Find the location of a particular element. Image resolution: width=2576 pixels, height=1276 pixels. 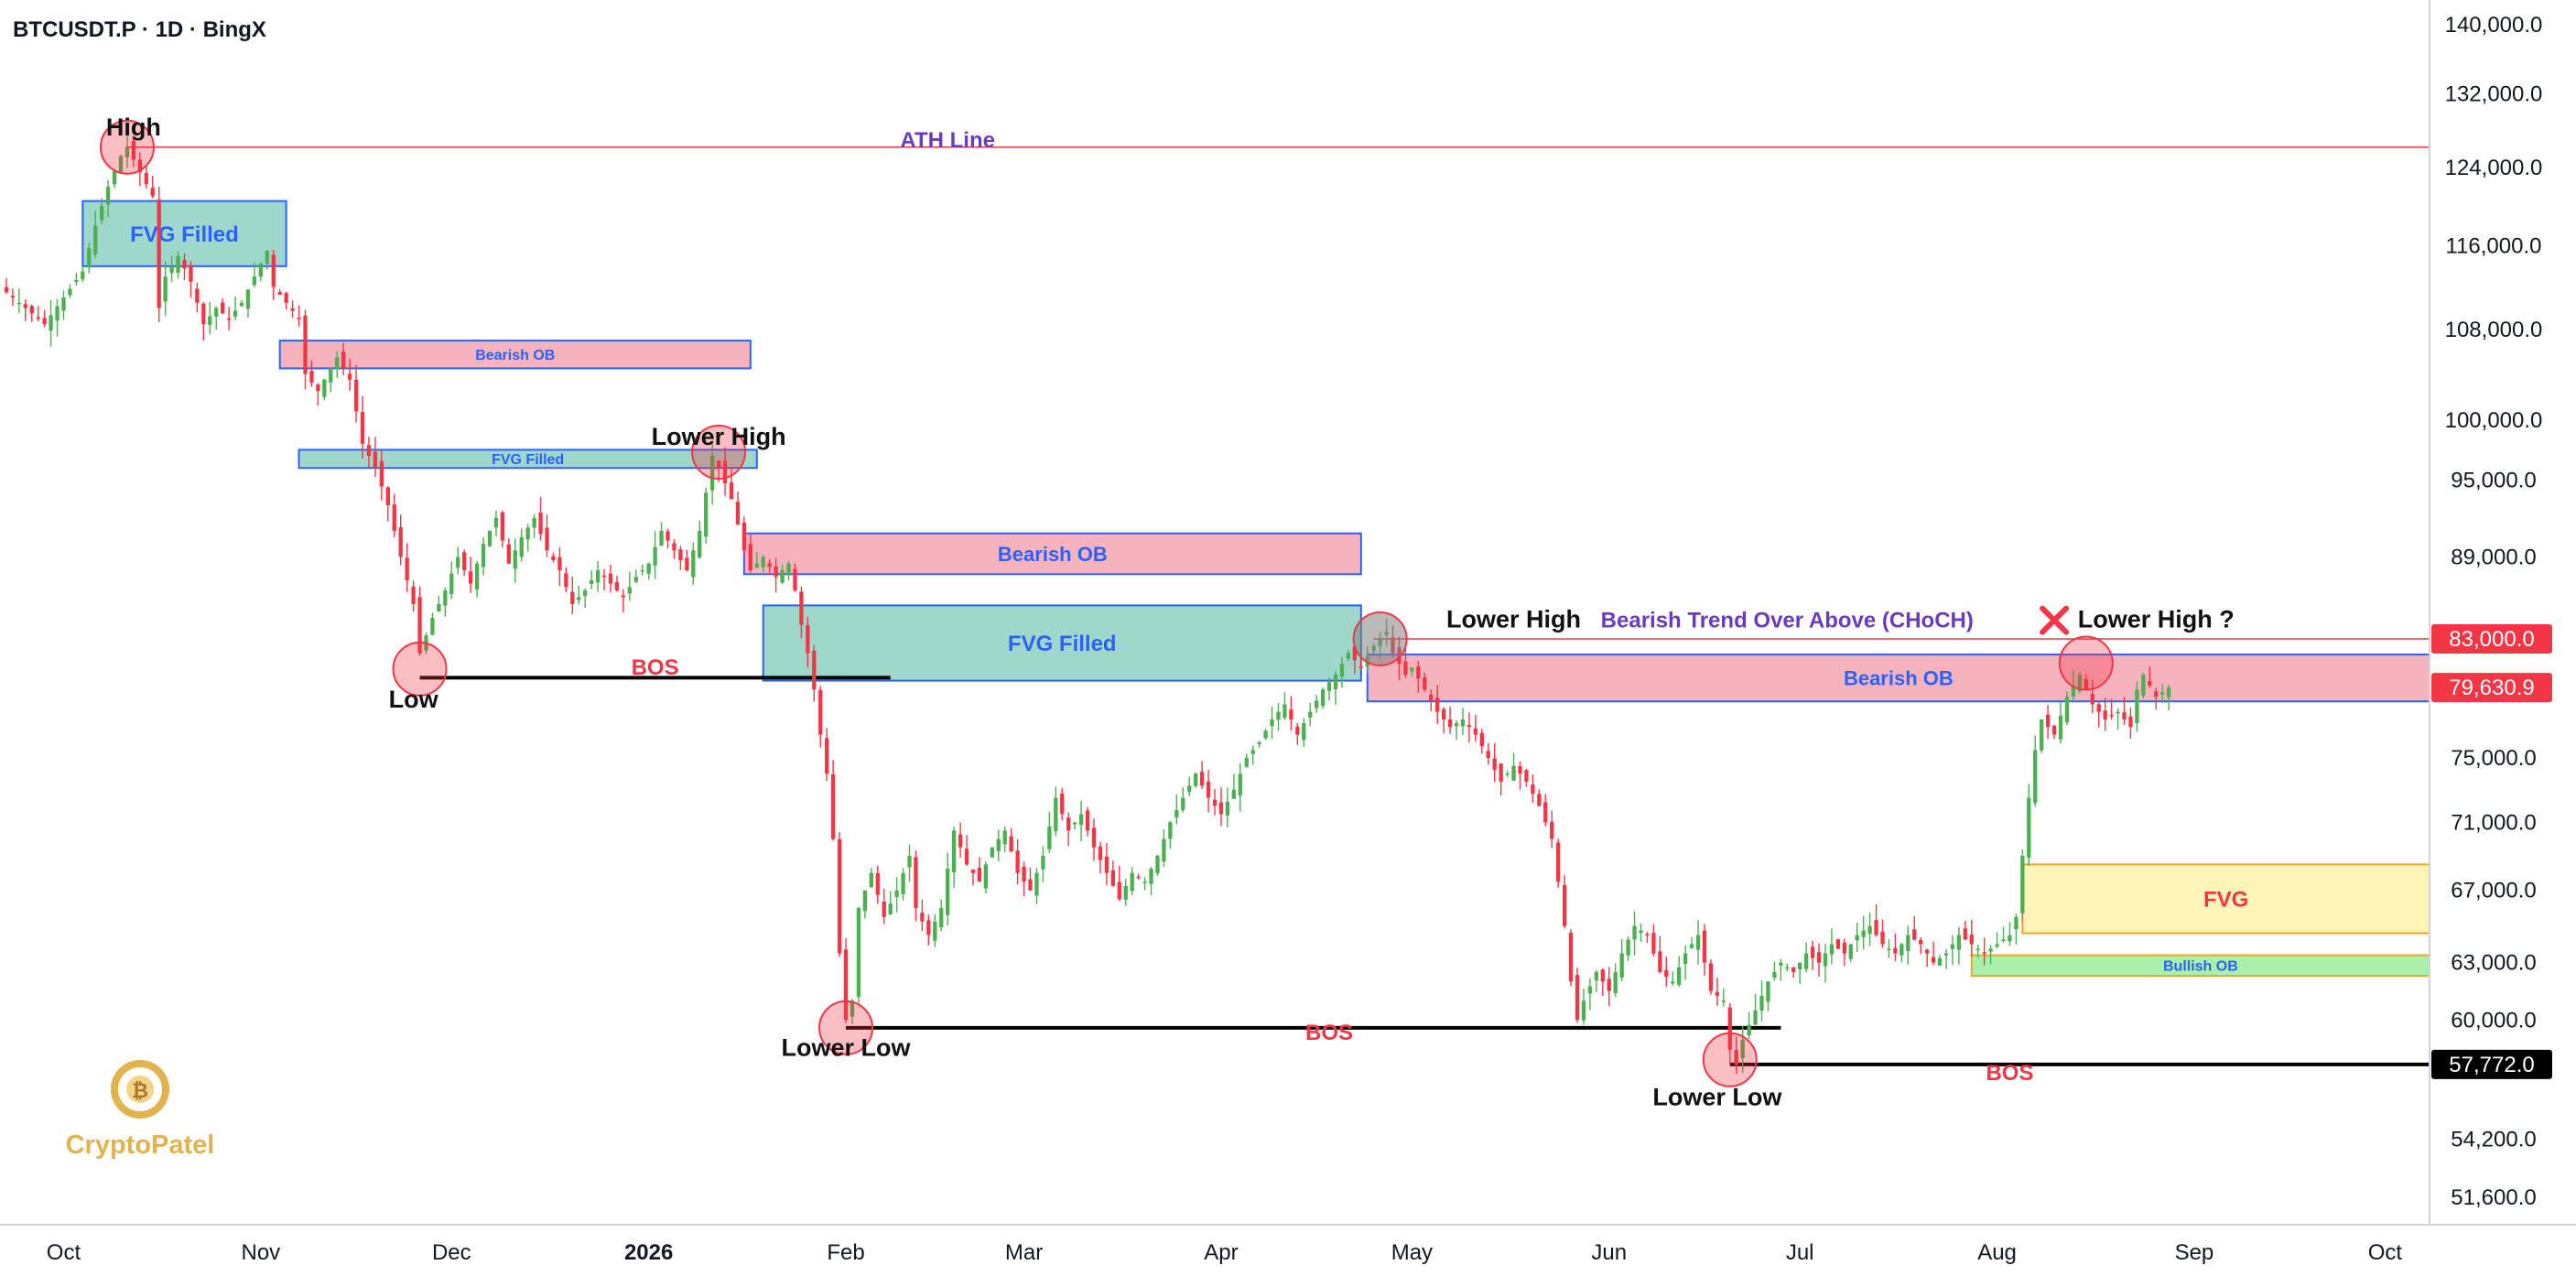

zone-label-4: FVG Filled is located at coordinates (1062, 644).